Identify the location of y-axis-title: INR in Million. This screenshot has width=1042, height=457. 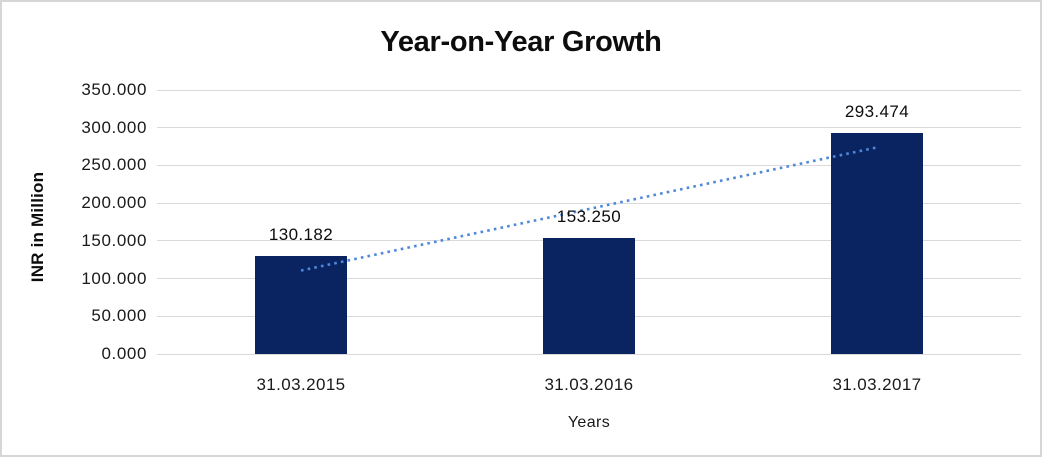
(37, 227).